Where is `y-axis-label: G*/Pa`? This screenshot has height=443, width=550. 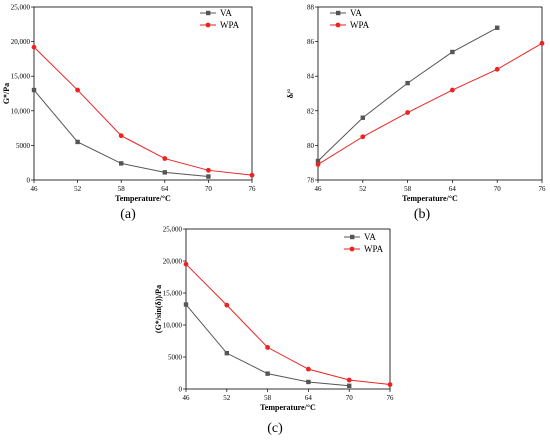
y-axis-label: G*/Pa is located at coordinates (6, 93).